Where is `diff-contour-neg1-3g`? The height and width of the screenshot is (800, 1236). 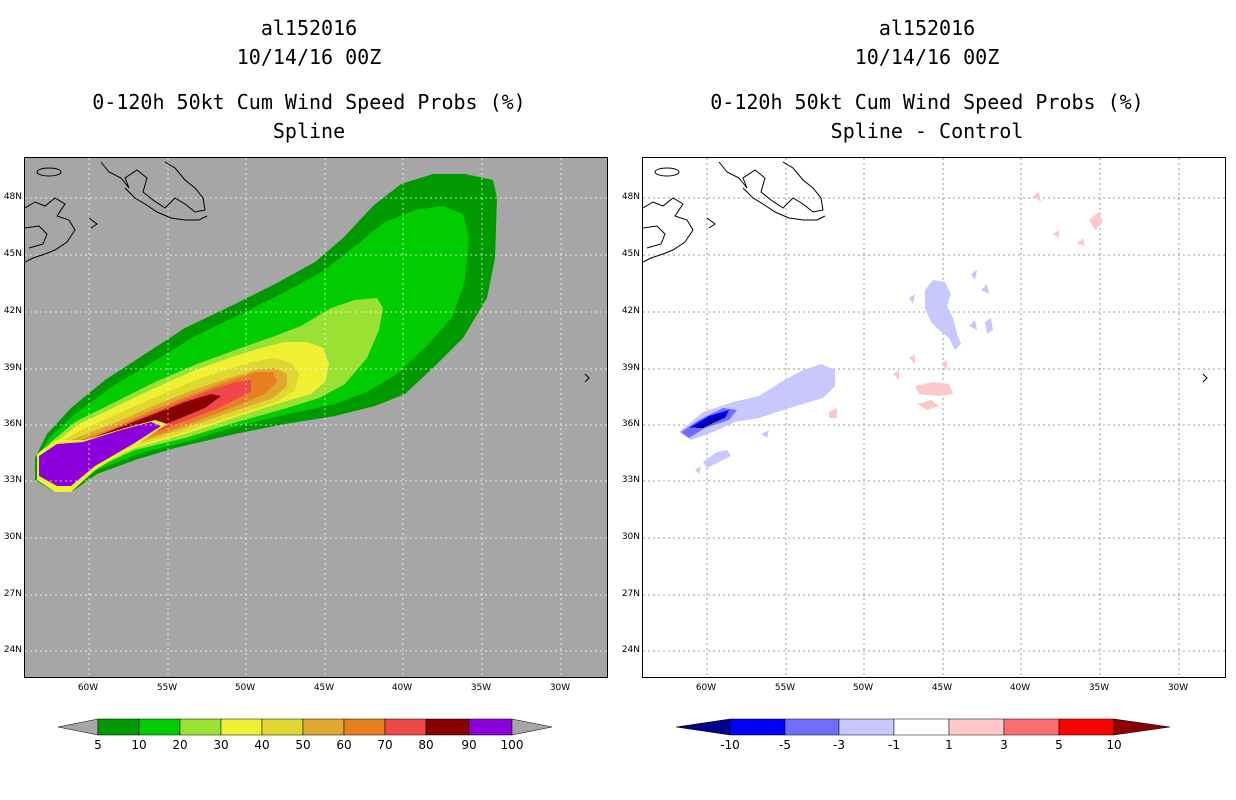 diff-contour-neg1-3g is located at coordinates (974, 275).